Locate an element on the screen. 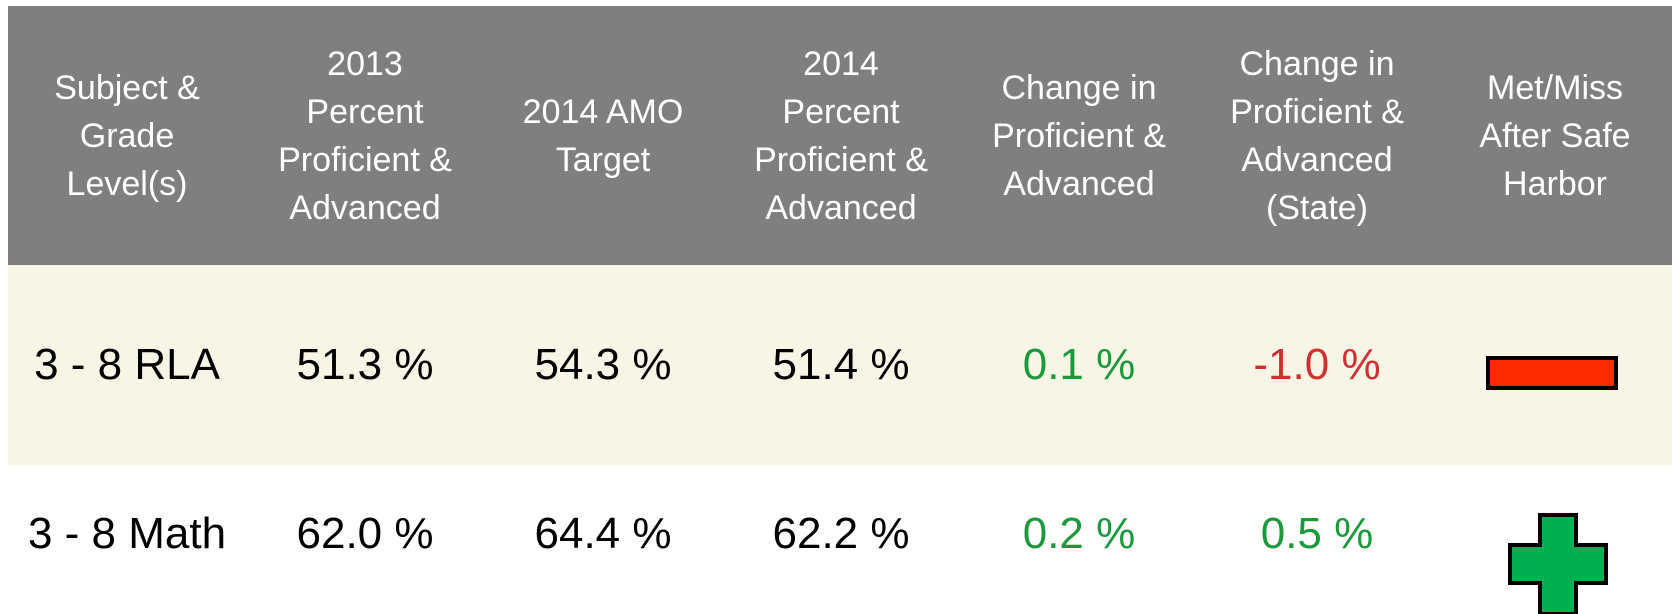 The width and height of the screenshot is (1672, 614). header-cell: Change in Proficient & Advanced (State) is located at coordinates (1317, 135).